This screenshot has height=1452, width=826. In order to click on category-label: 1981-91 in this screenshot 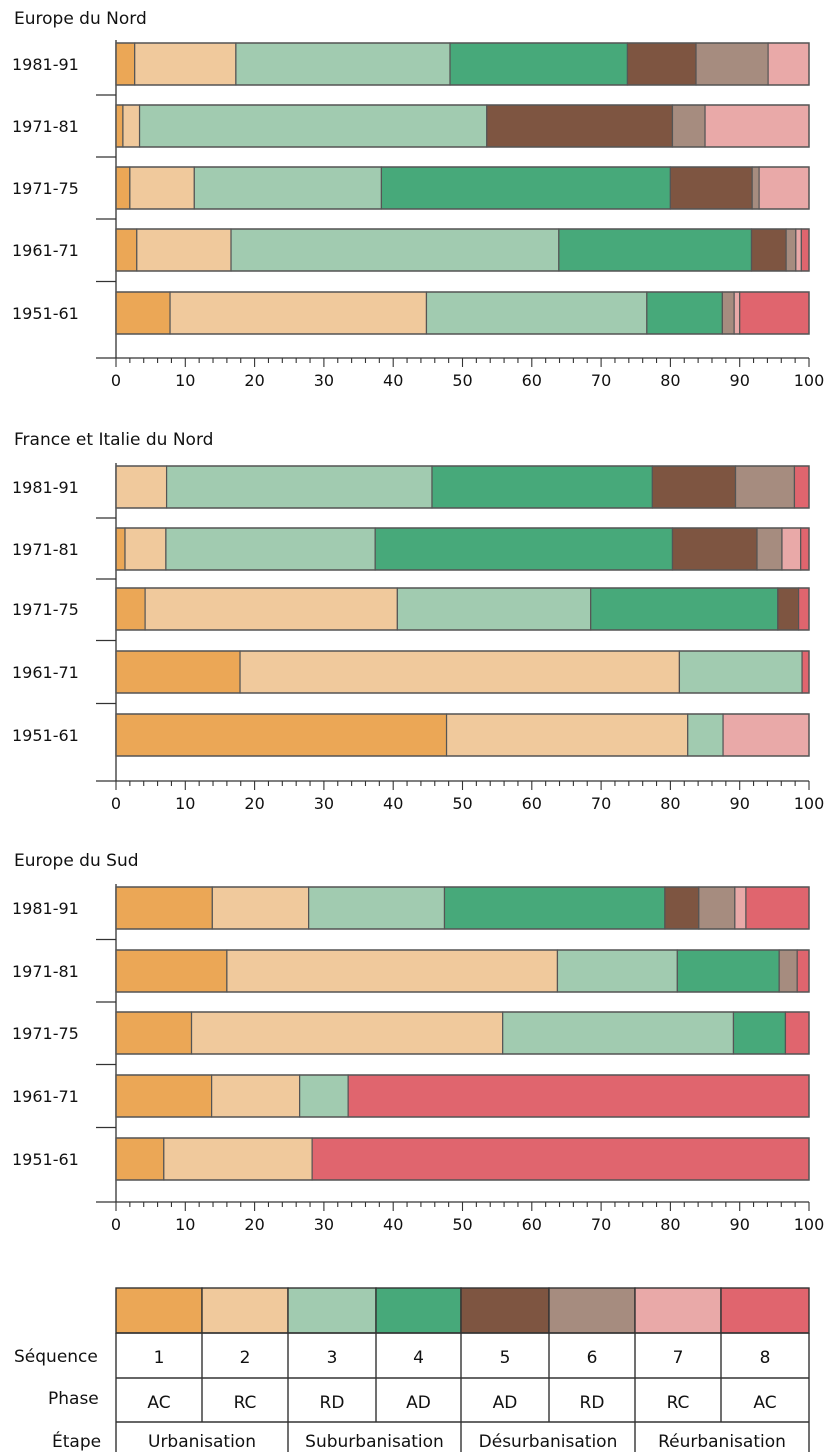, I will do `click(45, 487)`.